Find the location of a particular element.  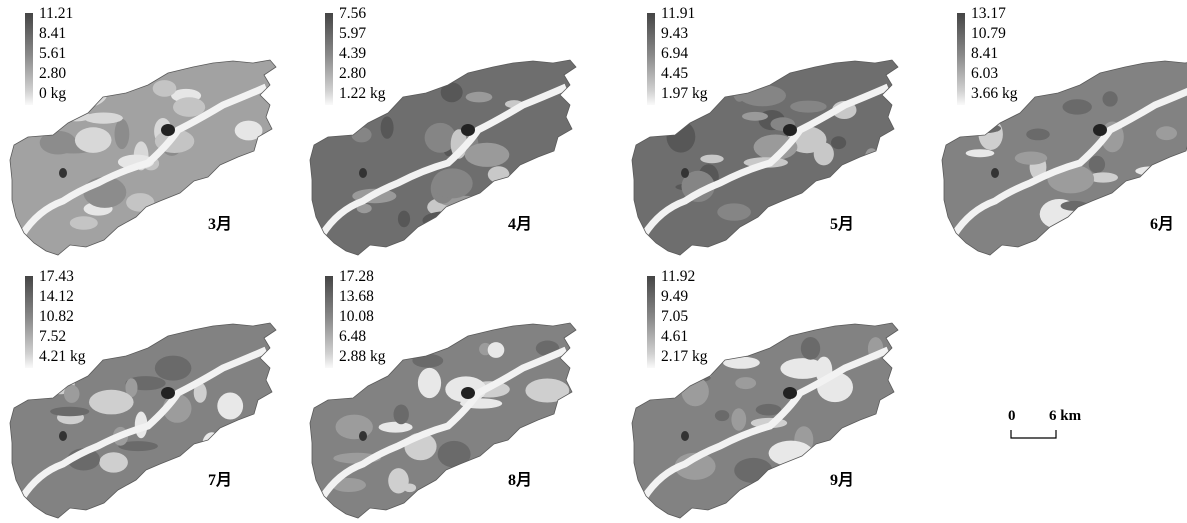

color-legend: 11.92 9.49 7.05 4.61 2.17 kg is located at coordinates (685, 319).